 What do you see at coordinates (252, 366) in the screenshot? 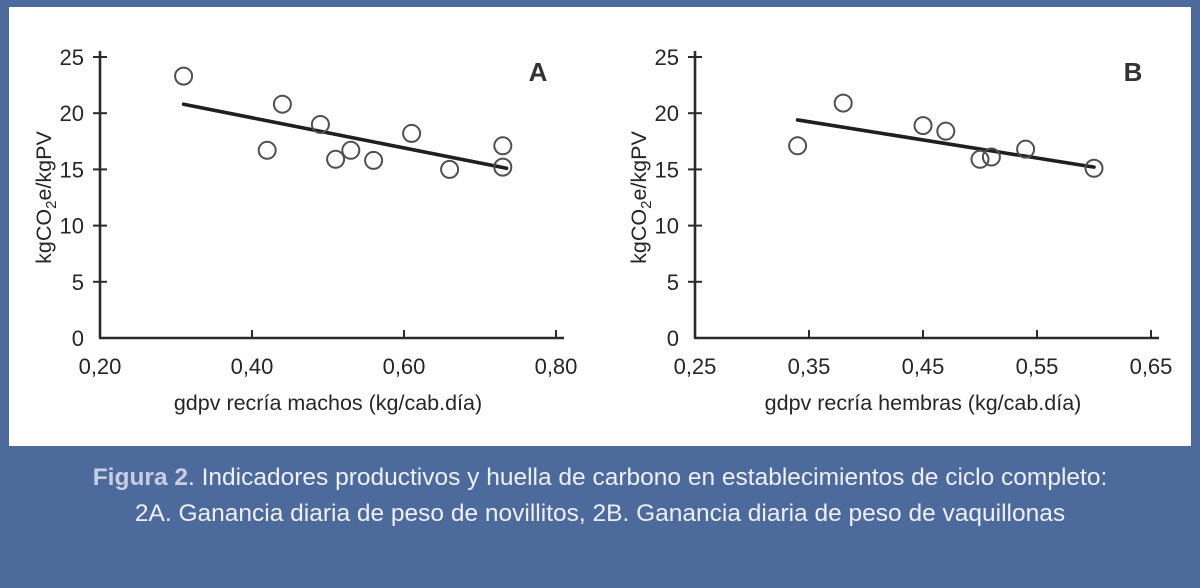
I see `x-tick-label: 0,40` at bounding box center [252, 366].